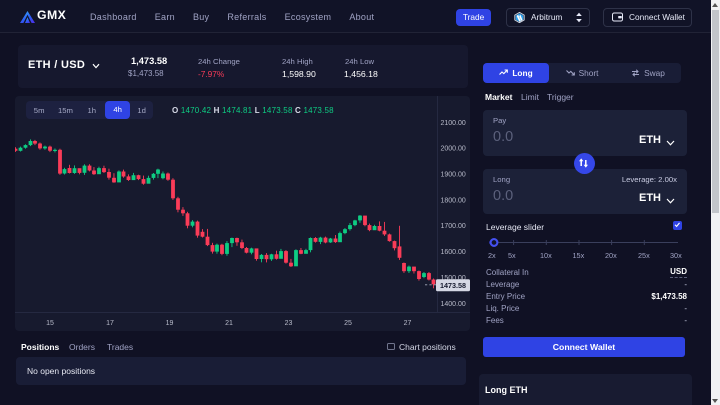 The width and height of the screenshot is (720, 405). What do you see at coordinates (453, 285) in the screenshot?
I see `svg-text: 1473.58` at bounding box center [453, 285].